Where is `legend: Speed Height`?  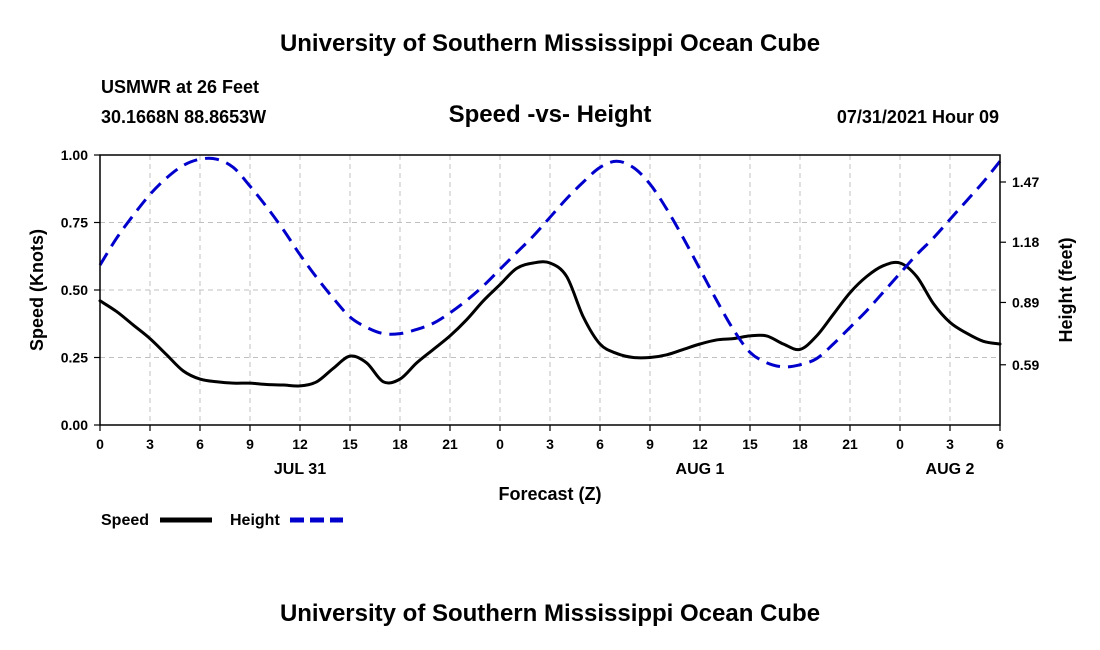
legend: Speed Height is located at coordinates (222, 520).